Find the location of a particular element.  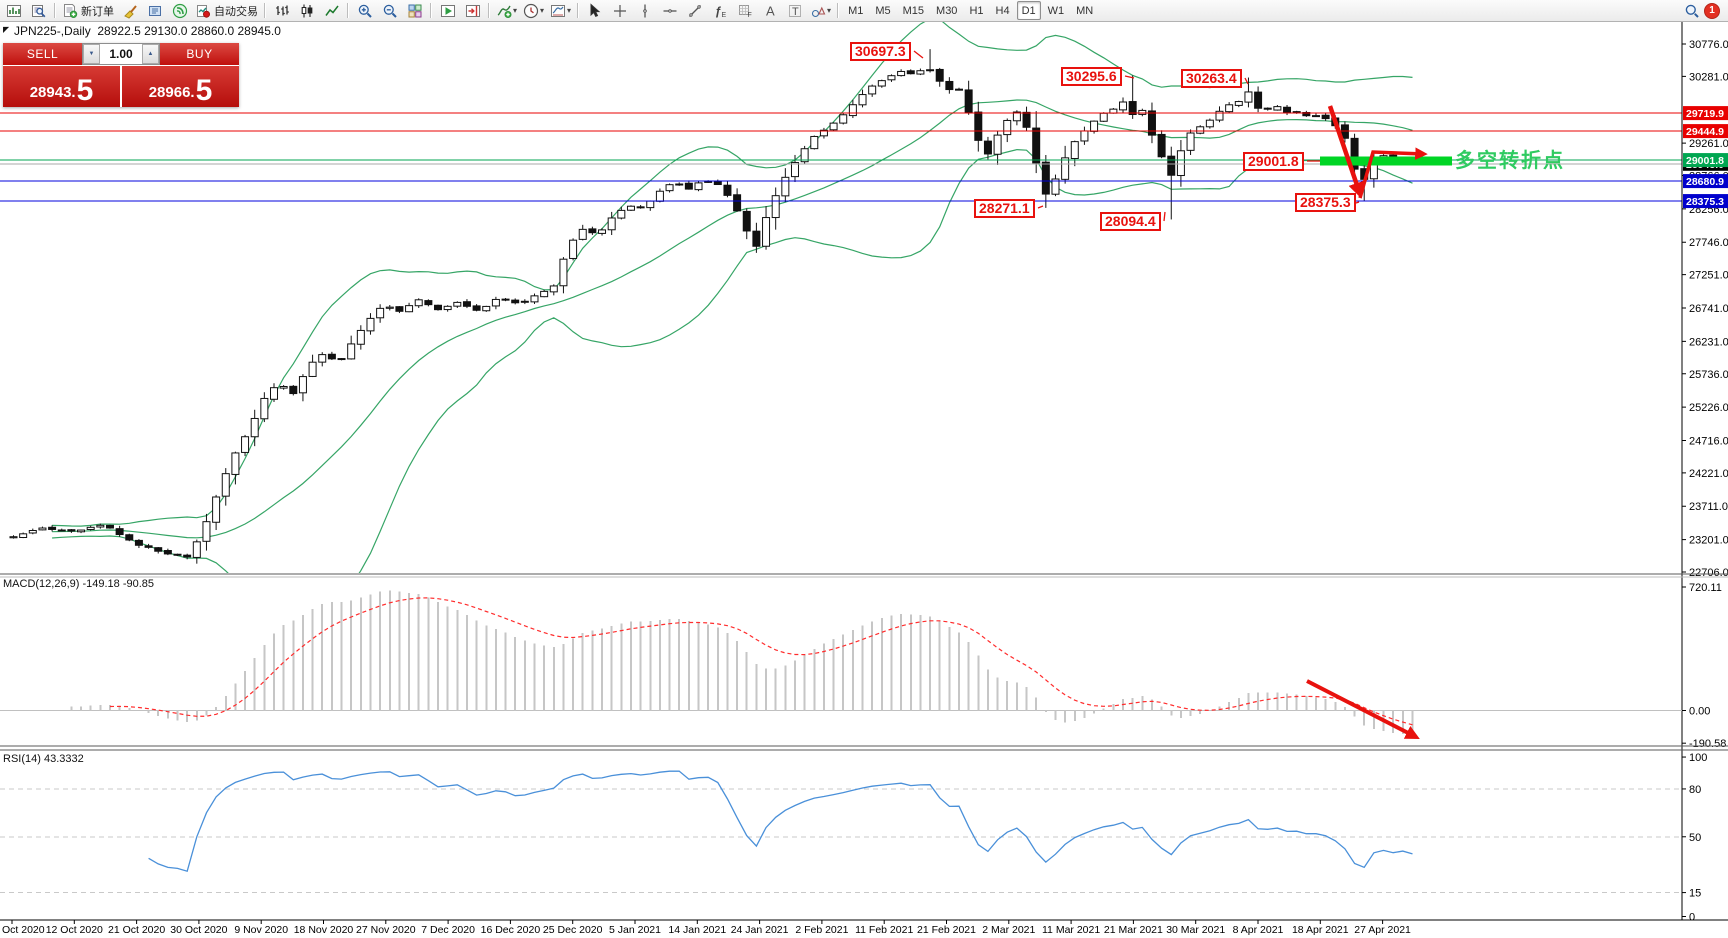

new-order-button: 新订单 is located at coordinates (88, 10).